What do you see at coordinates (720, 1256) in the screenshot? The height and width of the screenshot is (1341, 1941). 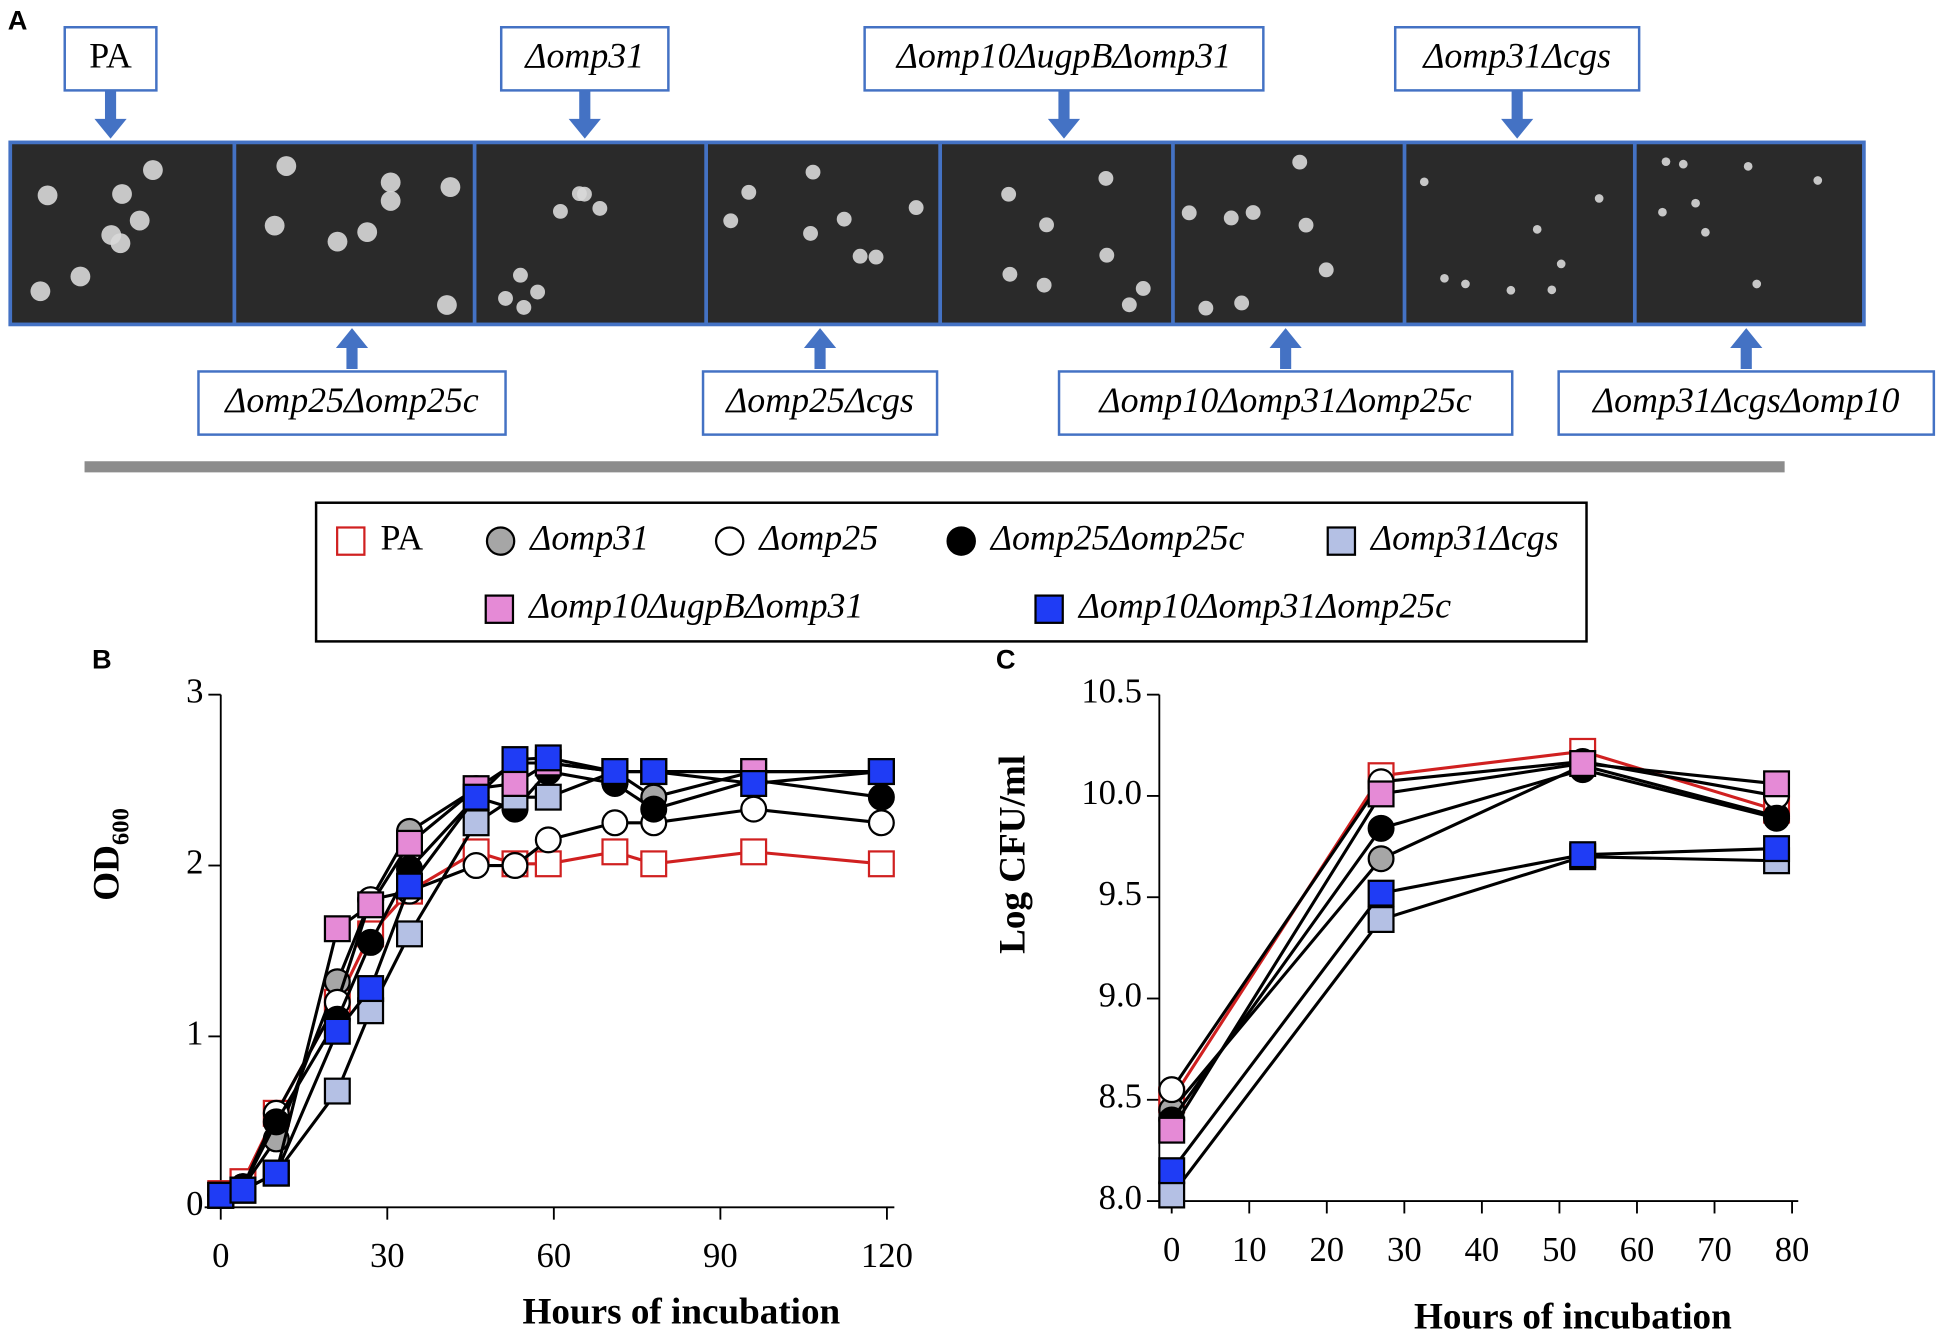 I see `x-tick-label: 90` at bounding box center [720, 1256].